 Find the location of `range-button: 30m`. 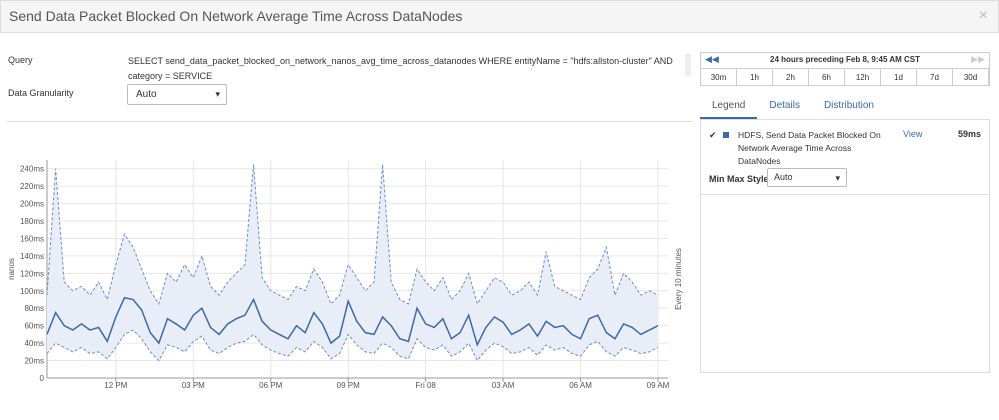

range-button: 30m is located at coordinates (719, 77).